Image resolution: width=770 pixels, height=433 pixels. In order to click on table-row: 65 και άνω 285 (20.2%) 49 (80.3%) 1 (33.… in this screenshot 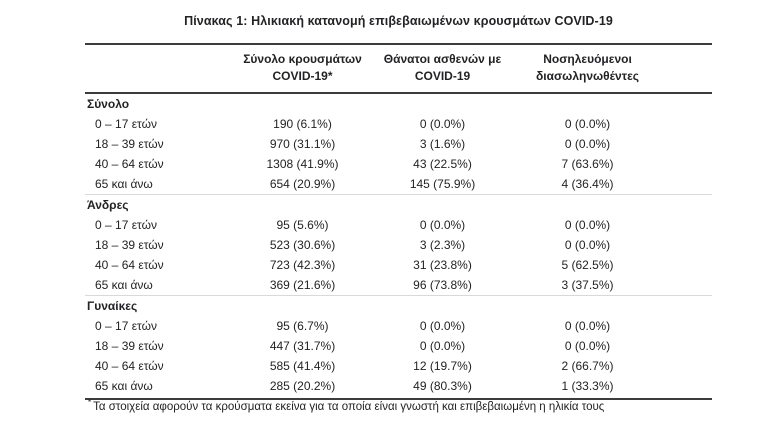, I will do `click(398, 386)`.